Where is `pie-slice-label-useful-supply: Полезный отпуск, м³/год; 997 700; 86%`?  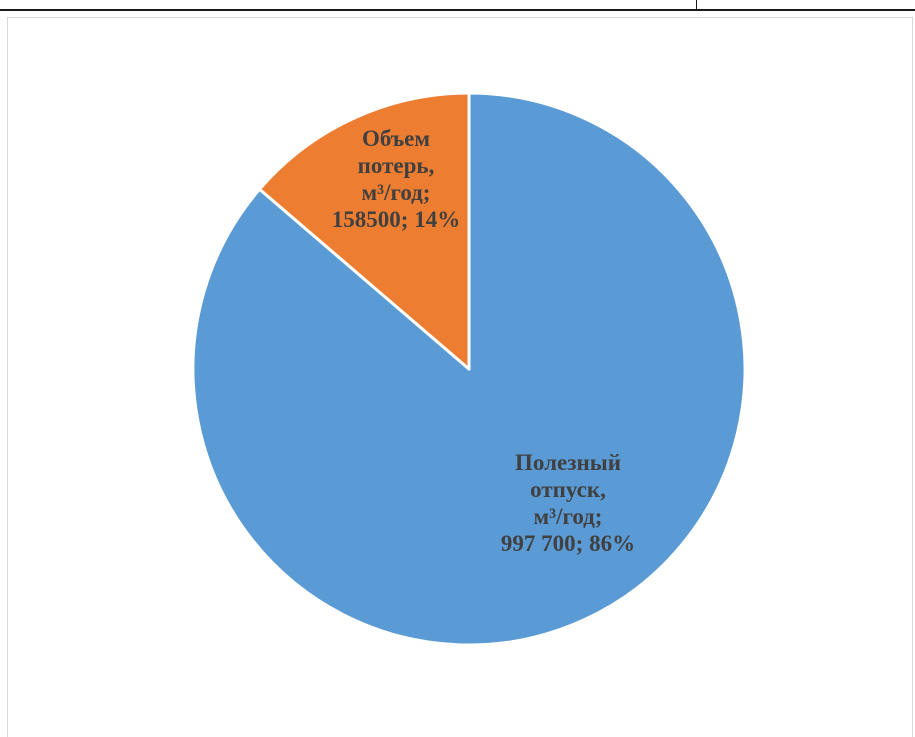
pie-slice-label-useful-supply: Полезный отпуск, м³/год; 997 700; 86% is located at coordinates (568, 503).